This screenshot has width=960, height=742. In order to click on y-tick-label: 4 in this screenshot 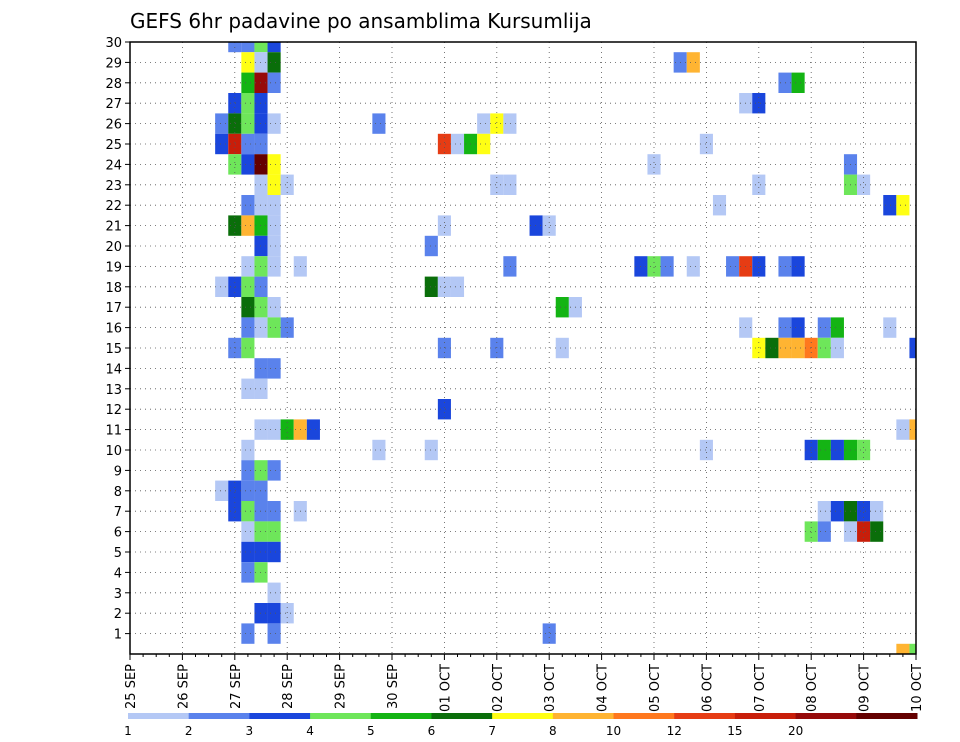, I will do `click(118, 573)`.